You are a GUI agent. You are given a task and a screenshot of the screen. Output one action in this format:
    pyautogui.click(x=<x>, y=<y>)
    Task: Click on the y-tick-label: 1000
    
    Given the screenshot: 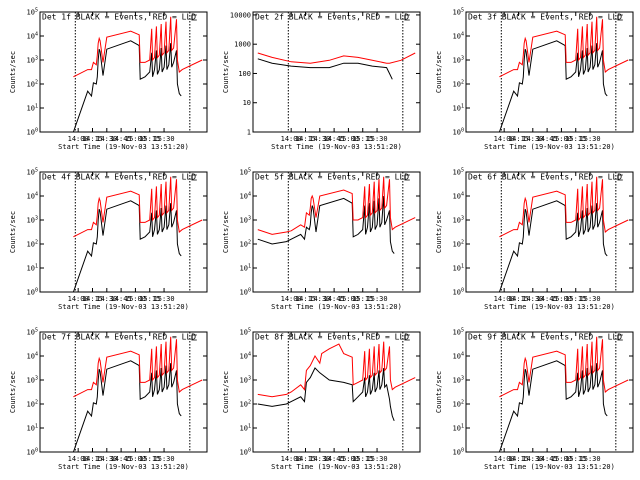 What is the action you would take?
    pyautogui.click(x=242, y=45)
    